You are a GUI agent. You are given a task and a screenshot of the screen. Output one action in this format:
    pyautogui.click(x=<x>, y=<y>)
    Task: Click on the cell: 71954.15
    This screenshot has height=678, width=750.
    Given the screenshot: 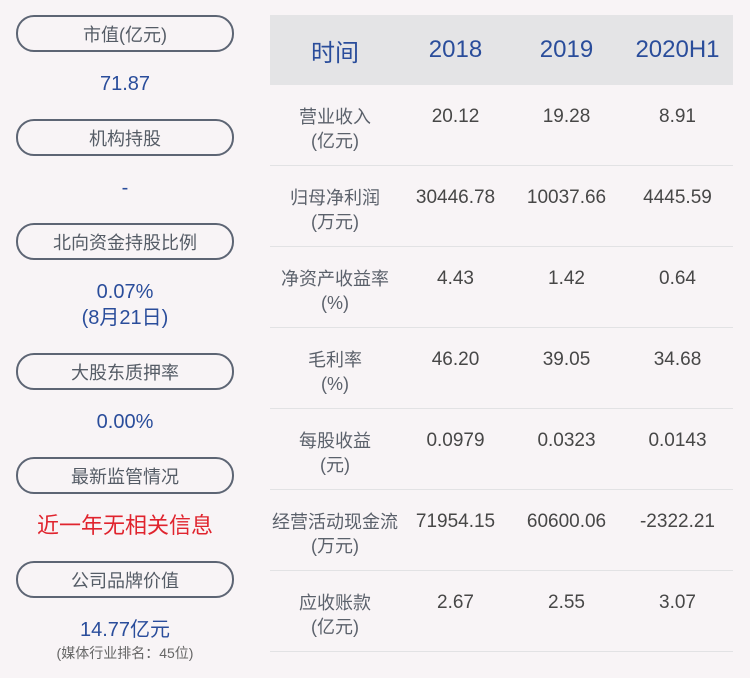 What is the action you would take?
    pyautogui.click(x=455, y=521)
    